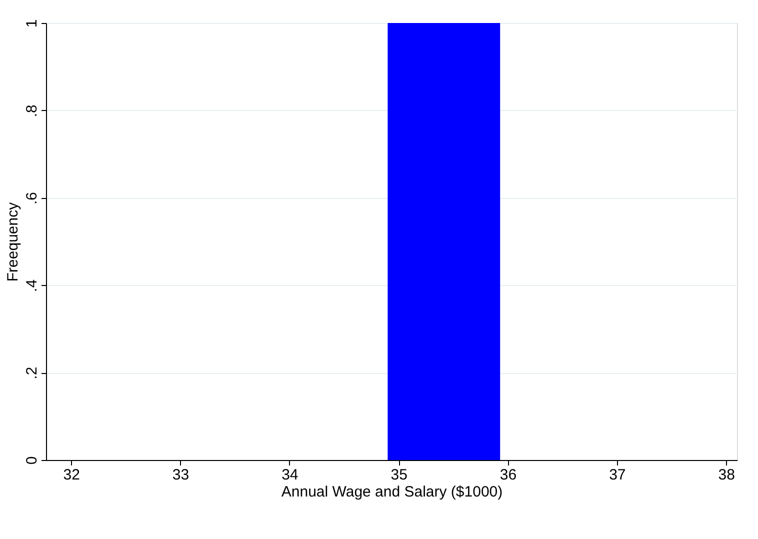 The image size is (758, 539). Describe the element at coordinates (32, 373) in the screenshot. I see `y-tick-label: .2` at that location.